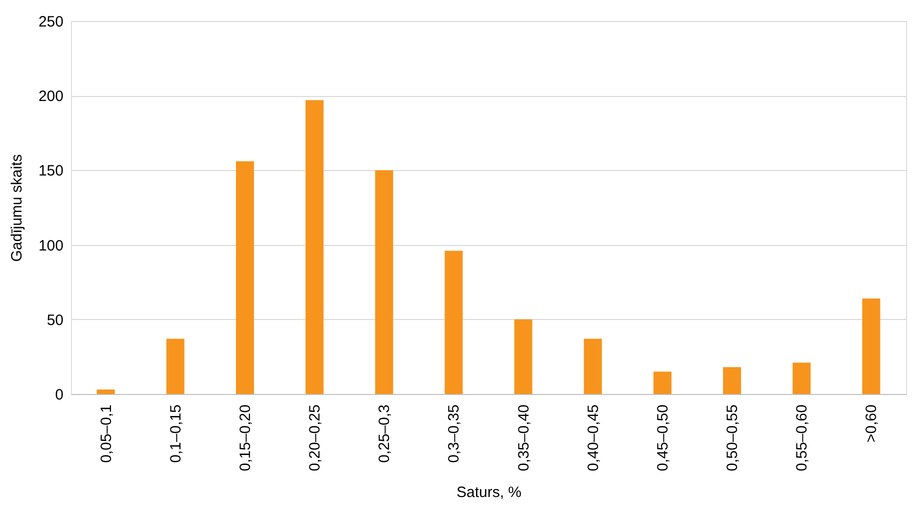  What do you see at coordinates (802, 438) in the screenshot?
I see `x-tick-label: 0,55–0,60` at bounding box center [802, 438].